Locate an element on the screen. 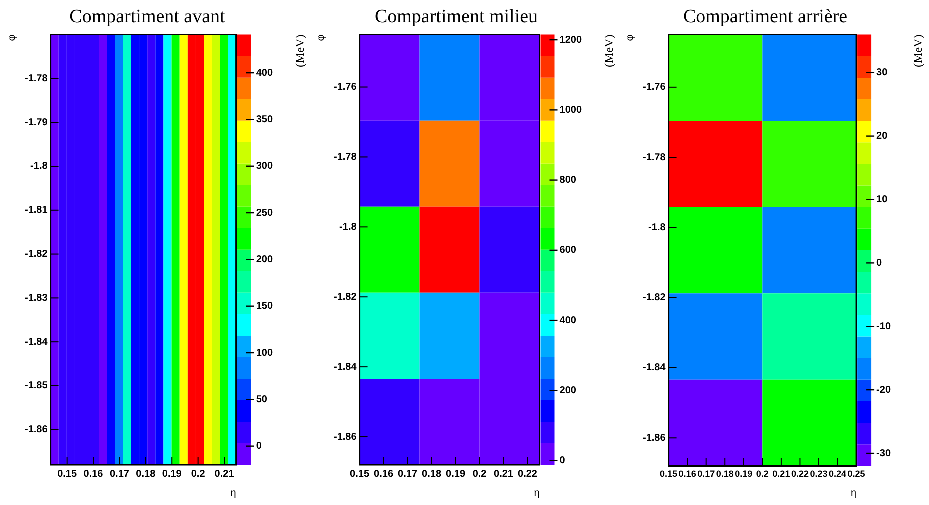 The image size is (929, 505). chart-title: Compartiment avant is located at coordinates (148, 17).